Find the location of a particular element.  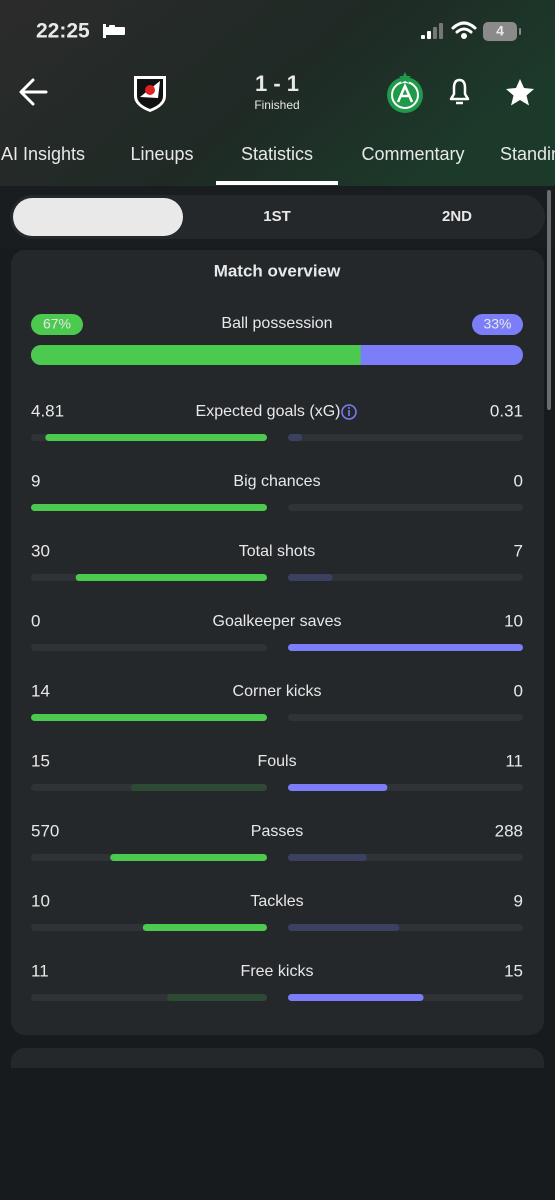

match-status: Finished is located at coordinates (276, 105).